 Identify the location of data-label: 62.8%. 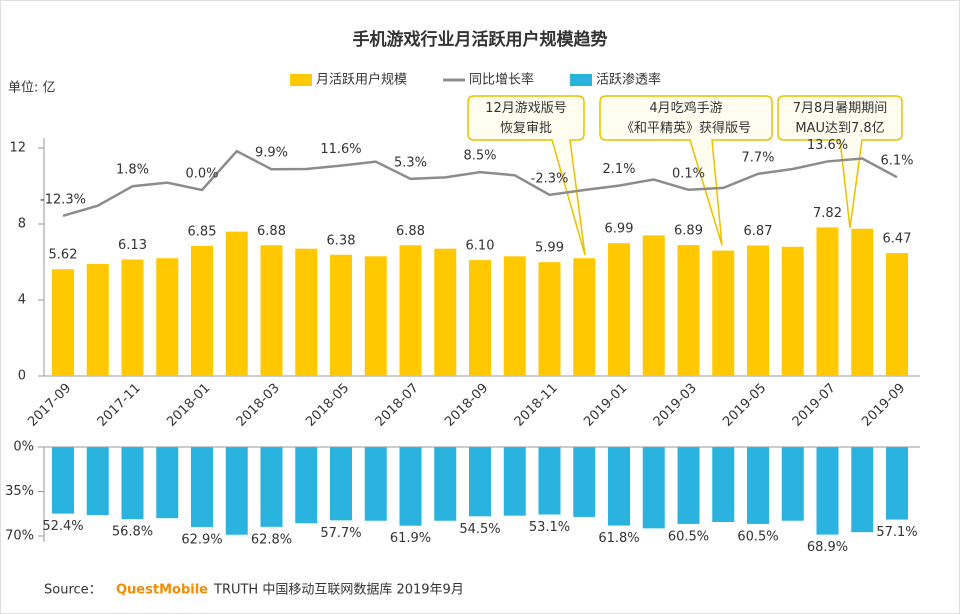
(271, 539).